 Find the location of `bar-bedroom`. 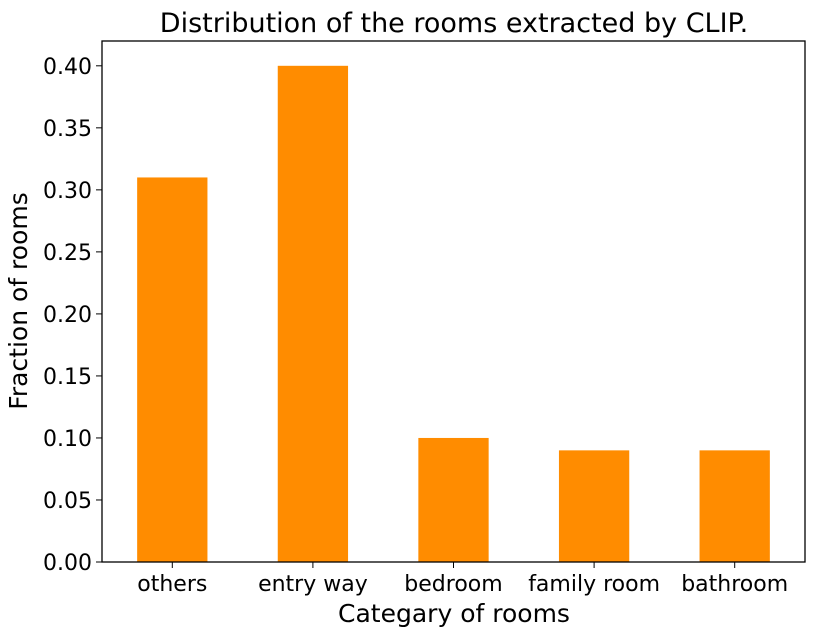

bar-bedroom is located at coordinates (453, 499).